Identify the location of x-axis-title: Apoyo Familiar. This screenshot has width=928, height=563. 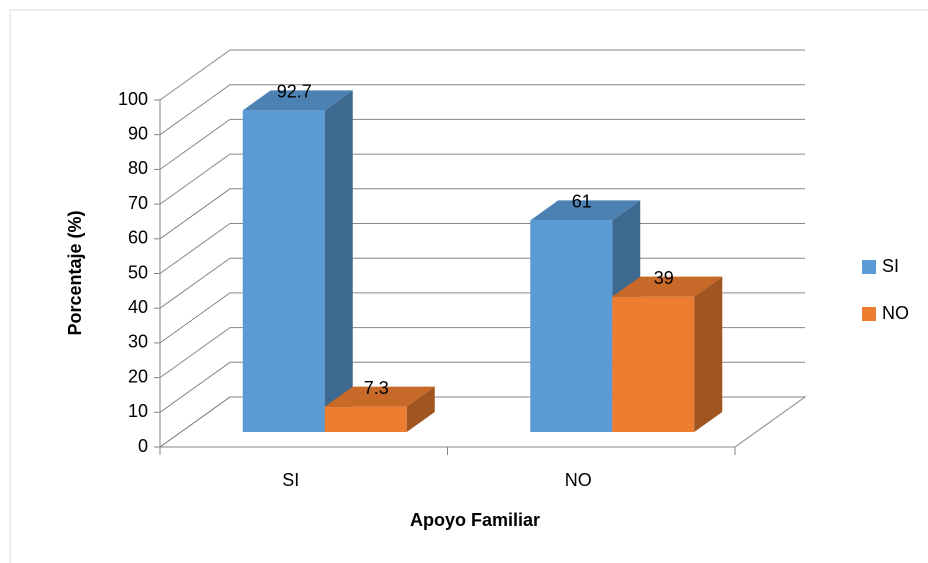
(475, 520).